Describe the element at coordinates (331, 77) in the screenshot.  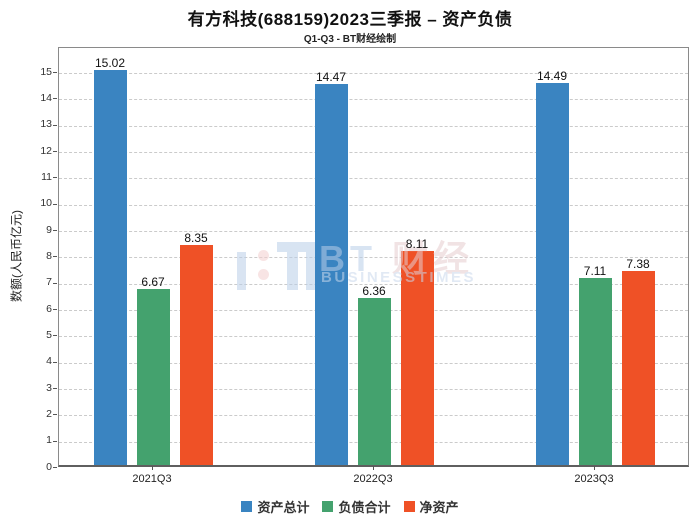
I see `bar-value-label: 14.47` at that location.